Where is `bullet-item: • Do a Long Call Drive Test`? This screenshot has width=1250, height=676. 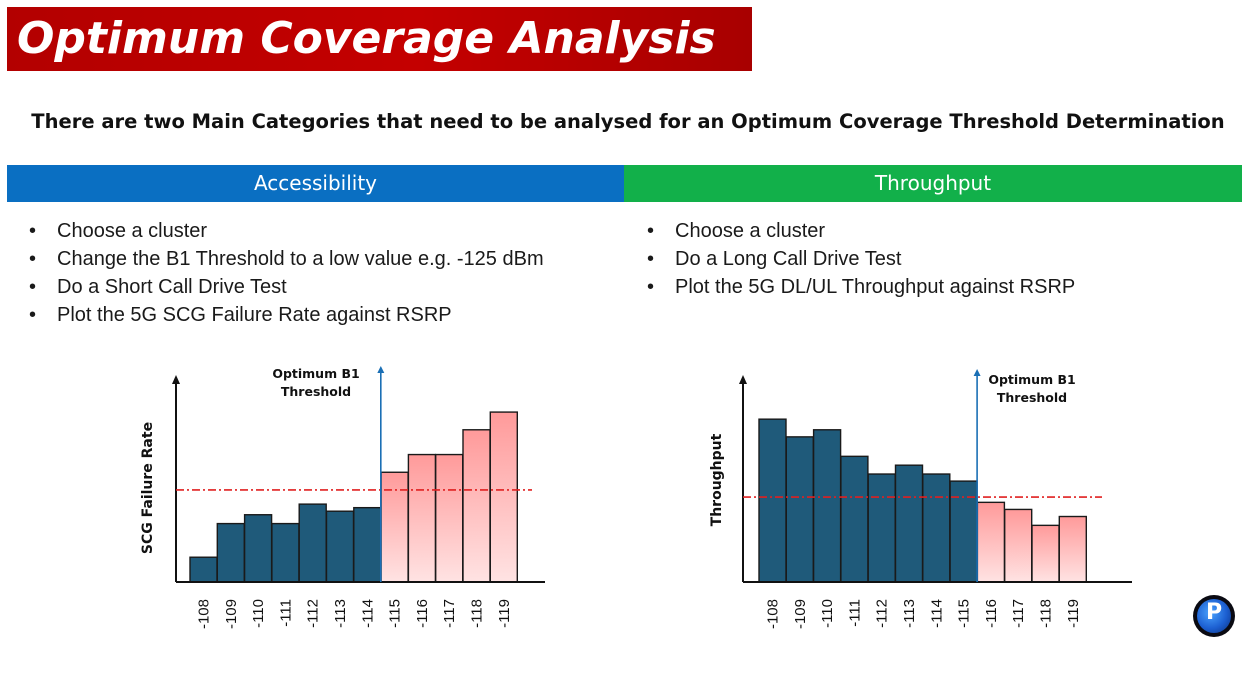 bullet-item: • Do a Long Call Drive Test is located at coordinates (850, 259).